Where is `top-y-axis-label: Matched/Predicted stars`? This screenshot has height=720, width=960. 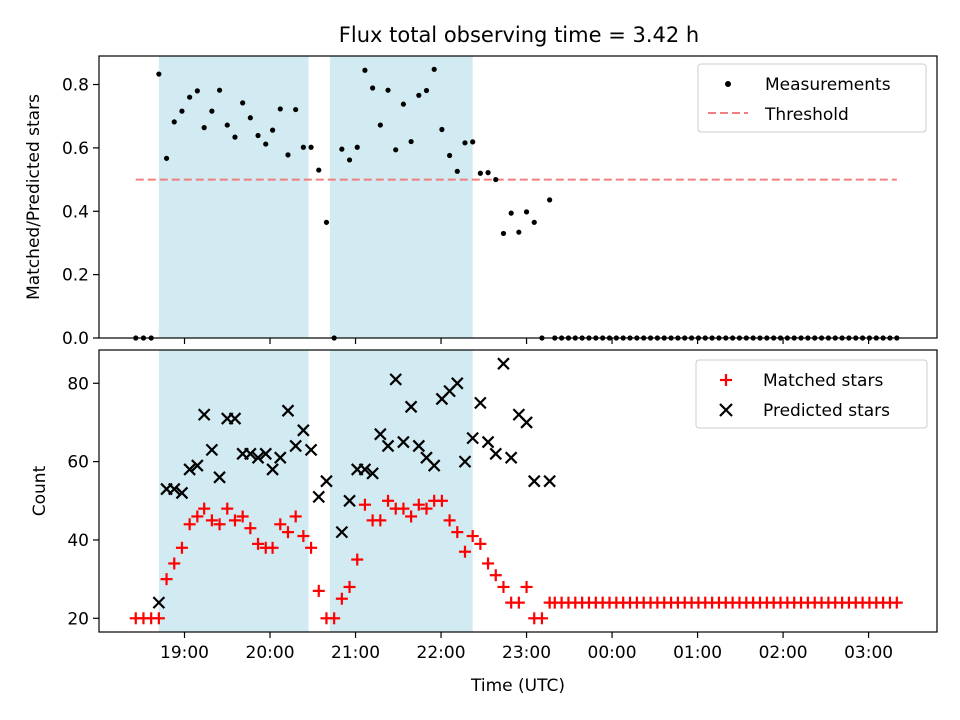 top-y-axis-label: Matched/Predicted stars is located at coordinates (34, 197).